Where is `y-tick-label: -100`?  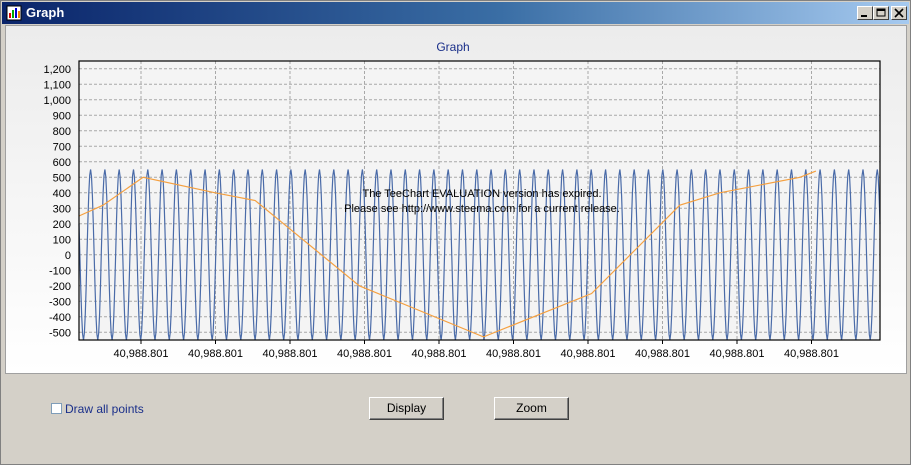 y-tick-label: -100 is located at coordinates (60, 271).